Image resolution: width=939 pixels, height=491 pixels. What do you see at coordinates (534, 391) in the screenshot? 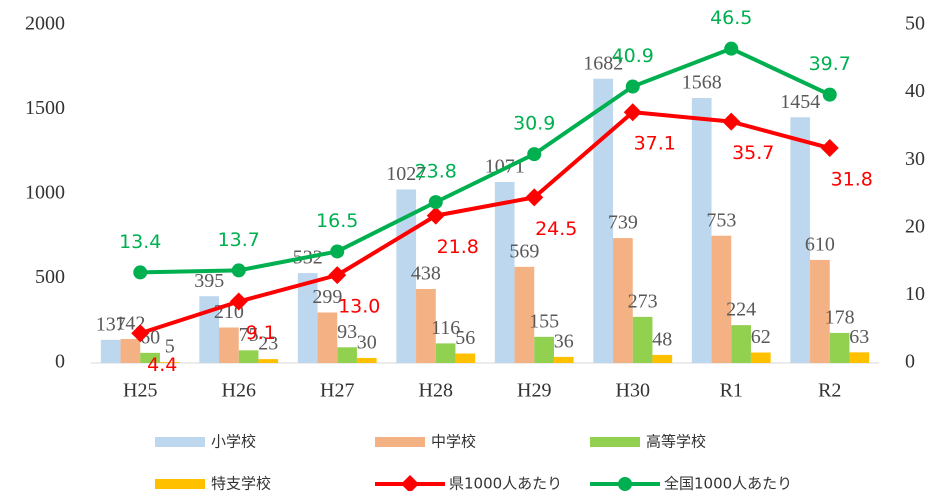
I see `x-tick-label: H29` at bounding box center [534, 391].